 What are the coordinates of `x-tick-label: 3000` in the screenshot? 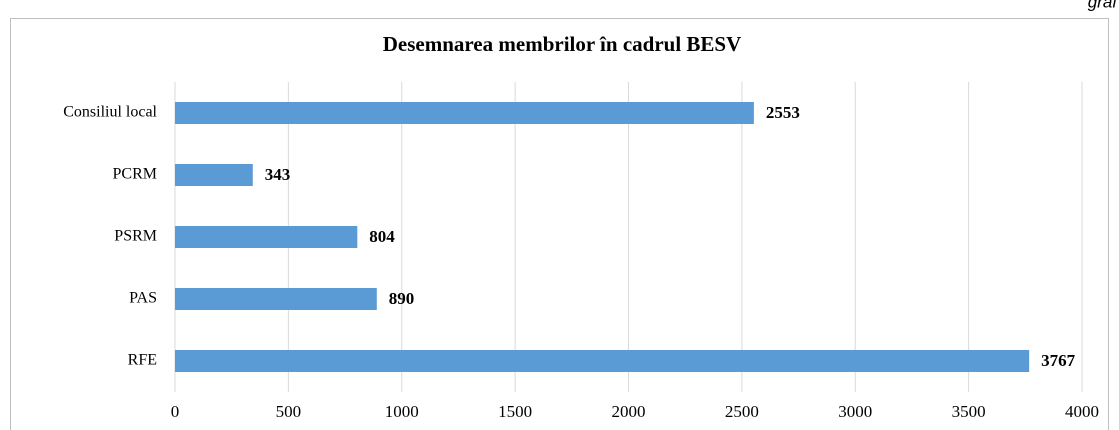 It's located at (855, 411).